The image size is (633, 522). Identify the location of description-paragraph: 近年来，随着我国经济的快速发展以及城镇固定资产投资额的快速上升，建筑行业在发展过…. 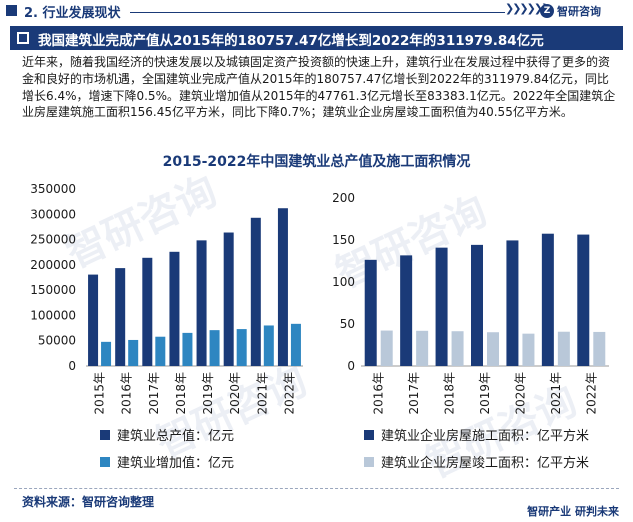
(319, 87).